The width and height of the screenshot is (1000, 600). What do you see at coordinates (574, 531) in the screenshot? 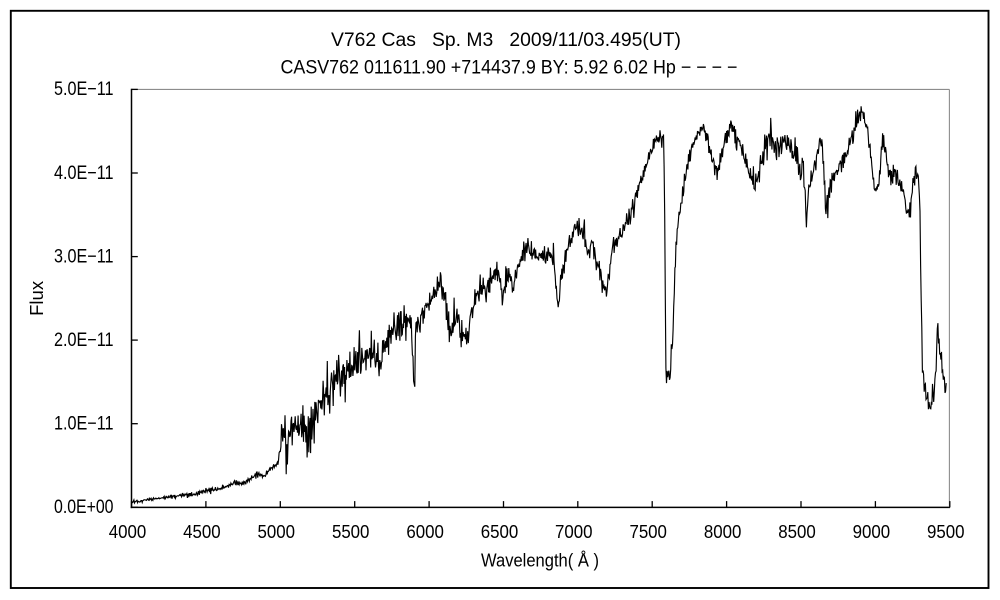
I see `svg-text: 7000` at bounding box center [574, 531].